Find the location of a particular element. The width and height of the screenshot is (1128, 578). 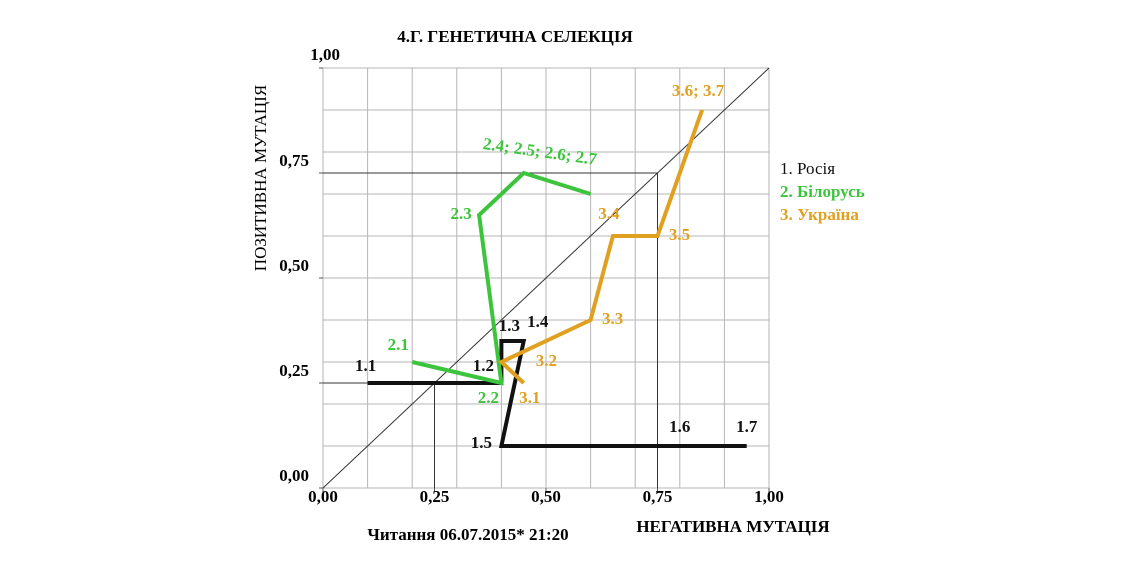

point-label: 2.4; 2.5; 2.6; 2.7 is located at coordinates (540, 151).